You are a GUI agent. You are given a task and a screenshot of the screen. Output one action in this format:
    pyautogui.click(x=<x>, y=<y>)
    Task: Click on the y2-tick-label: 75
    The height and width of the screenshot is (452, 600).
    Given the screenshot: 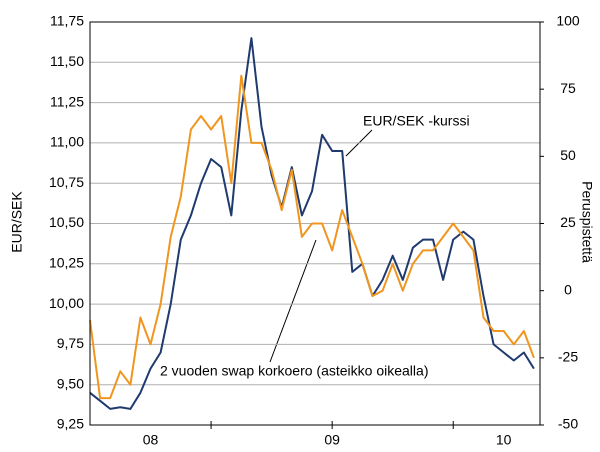 What is the action you would take?
    pyautogui.click(x=568, y=88)
    